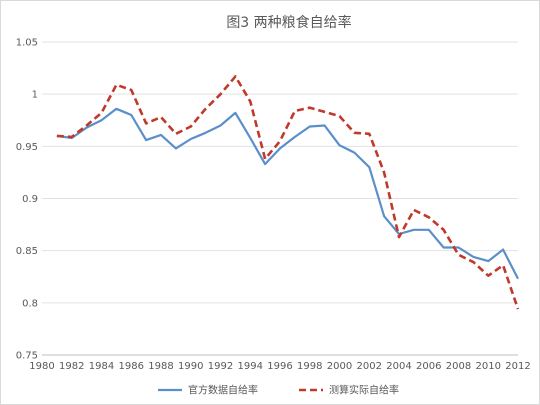  I want to click on x-tick-label: 1986, so click(131, 366).